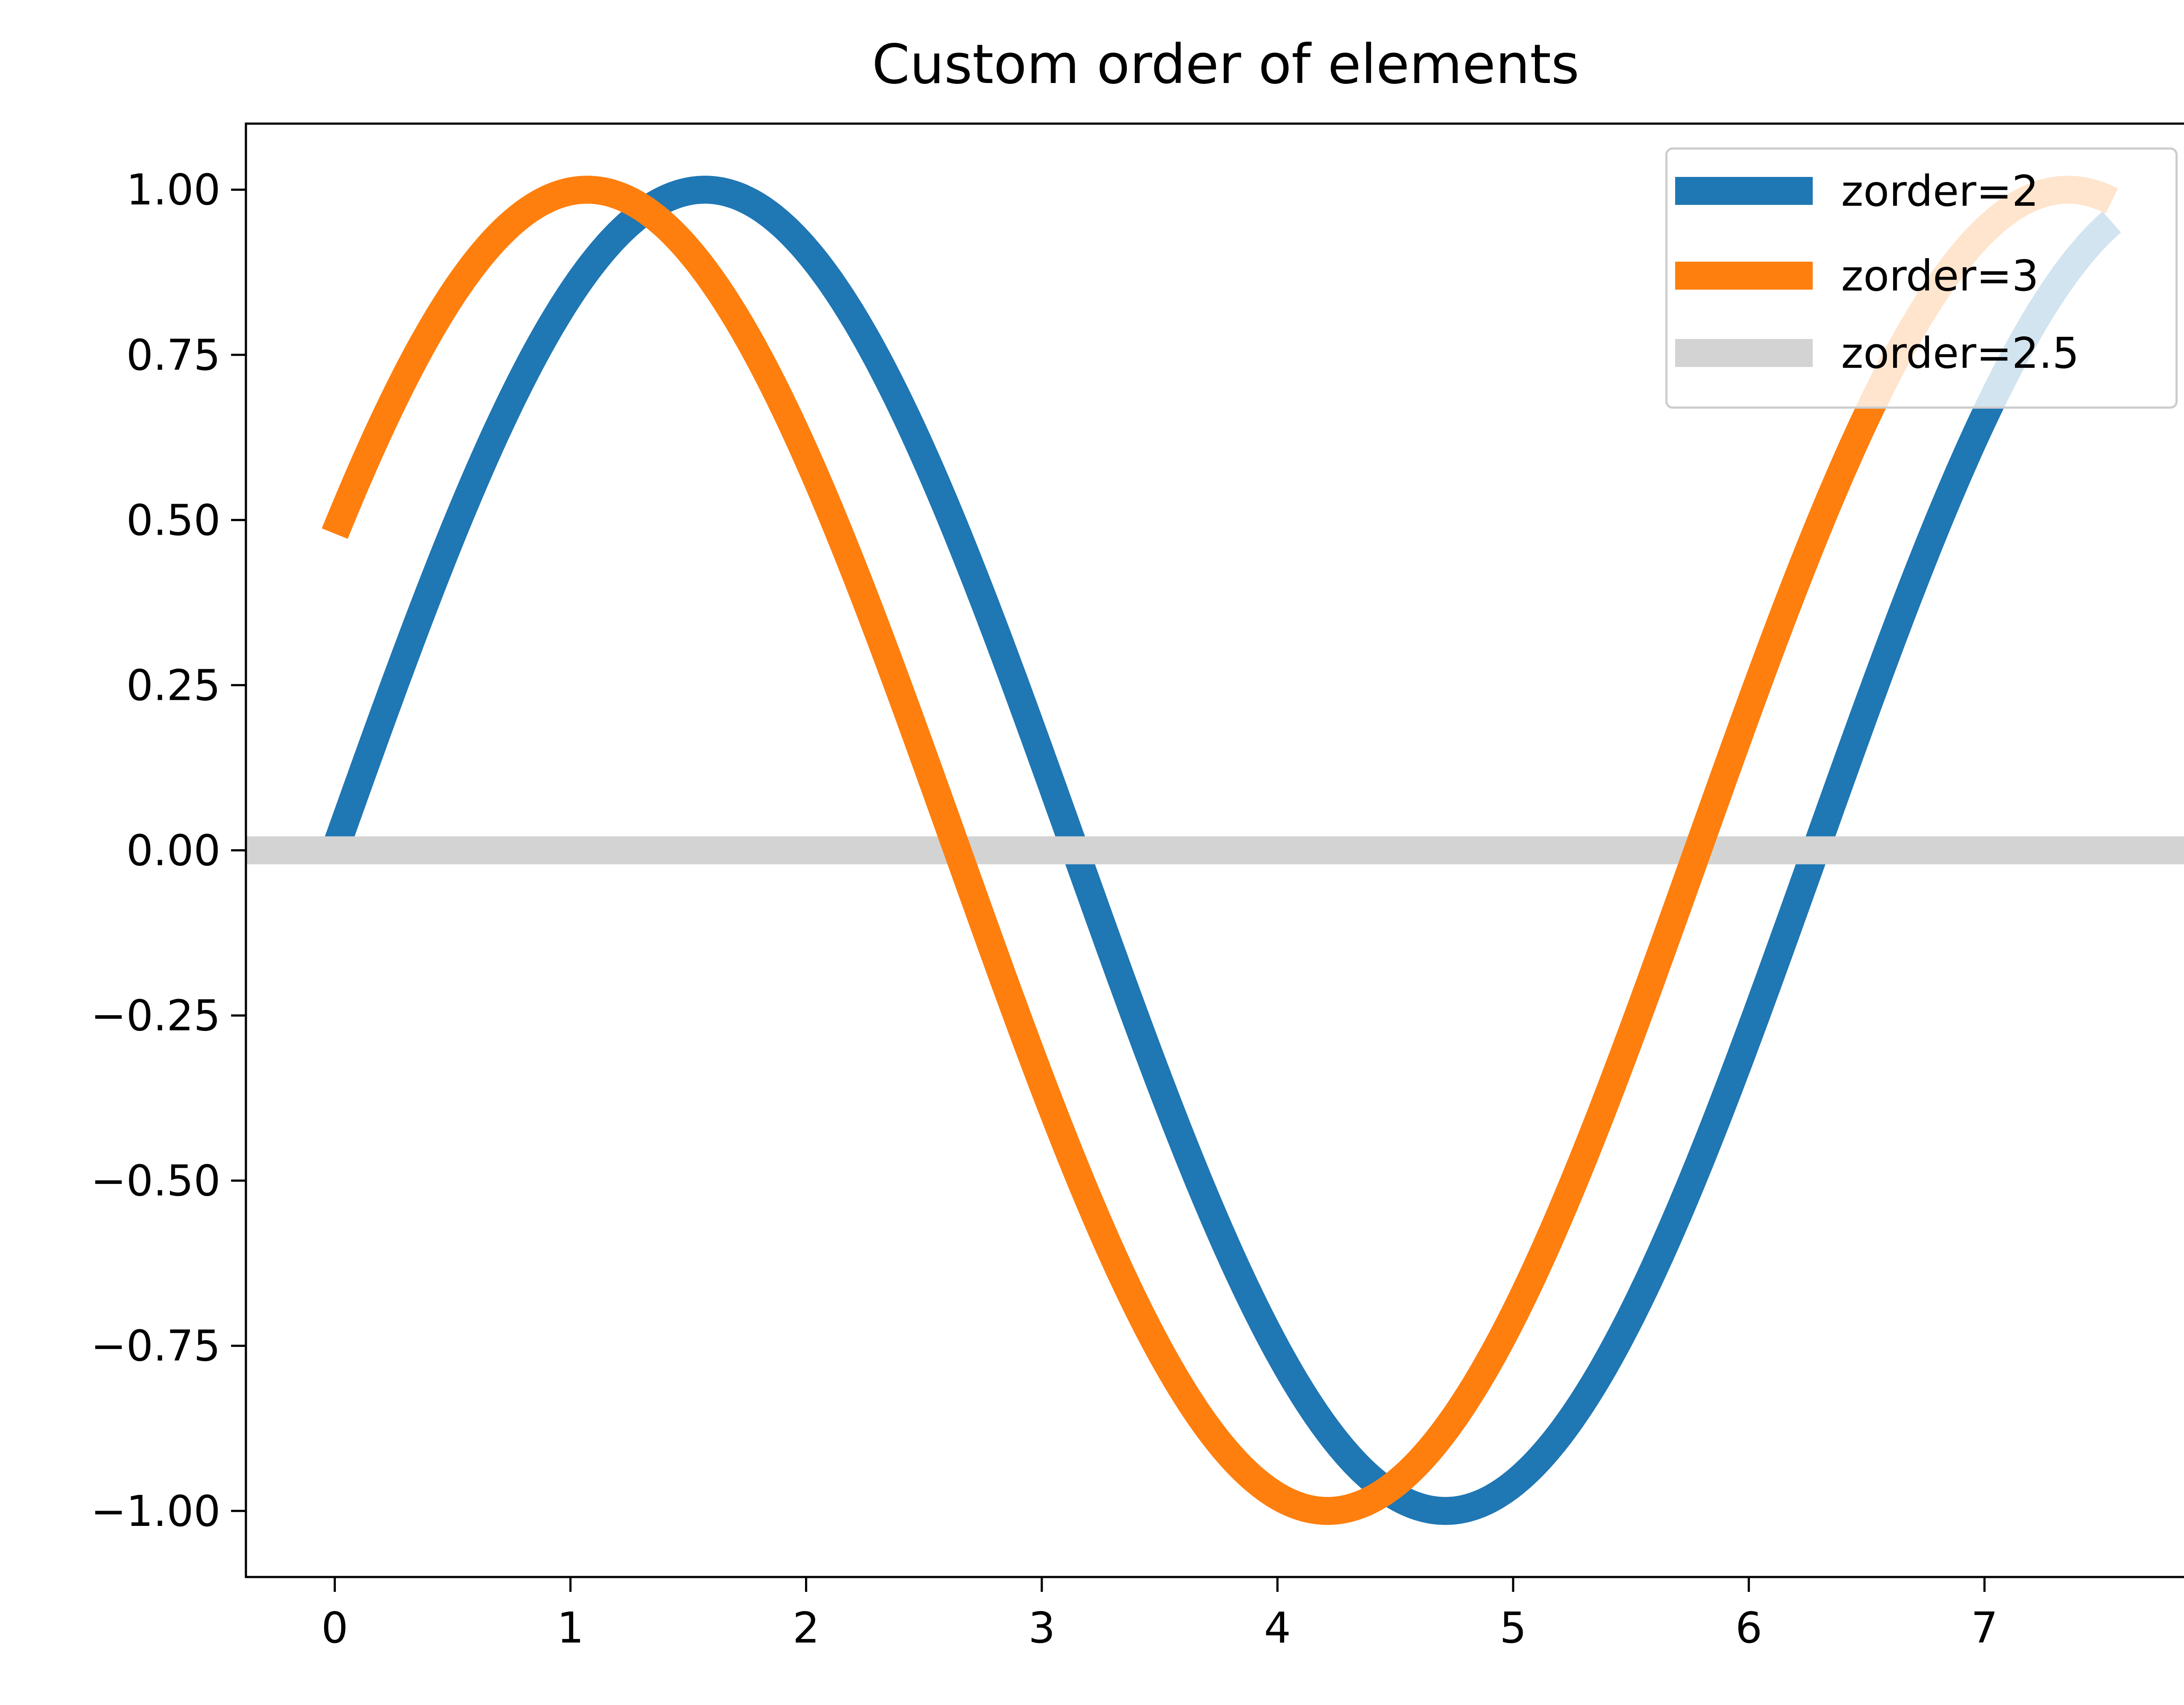 The image size is (2184, 1705). I want to click on legend-label: zorder=2.5, so click(1960, 353).